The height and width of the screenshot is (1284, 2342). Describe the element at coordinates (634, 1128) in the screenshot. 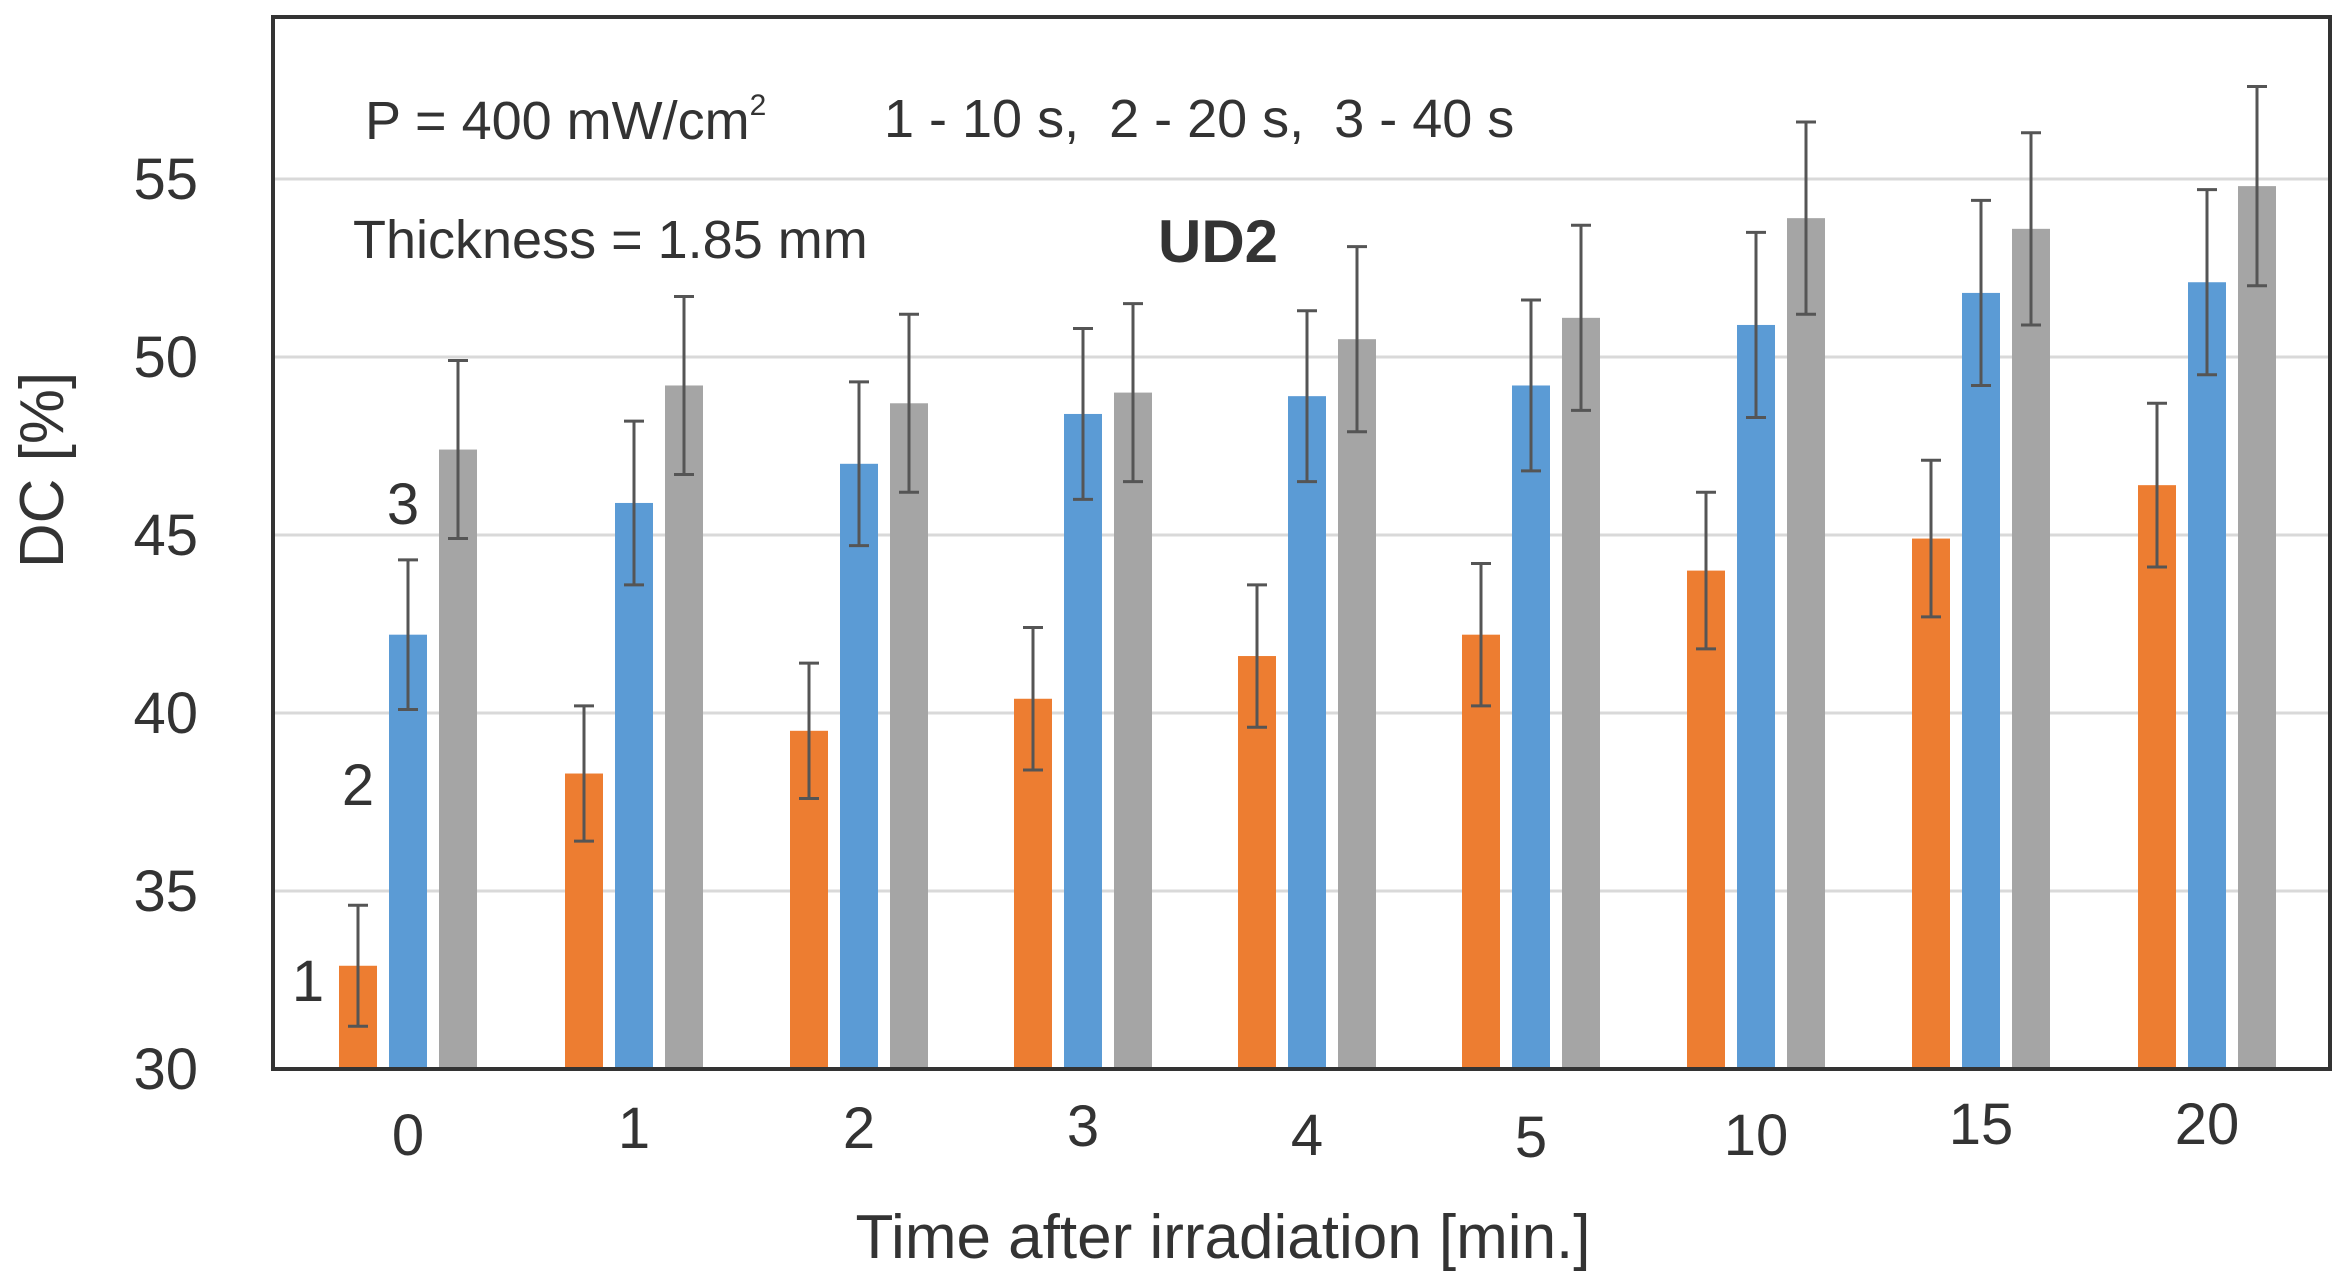

I see `x-tick-label: 1` at that location.